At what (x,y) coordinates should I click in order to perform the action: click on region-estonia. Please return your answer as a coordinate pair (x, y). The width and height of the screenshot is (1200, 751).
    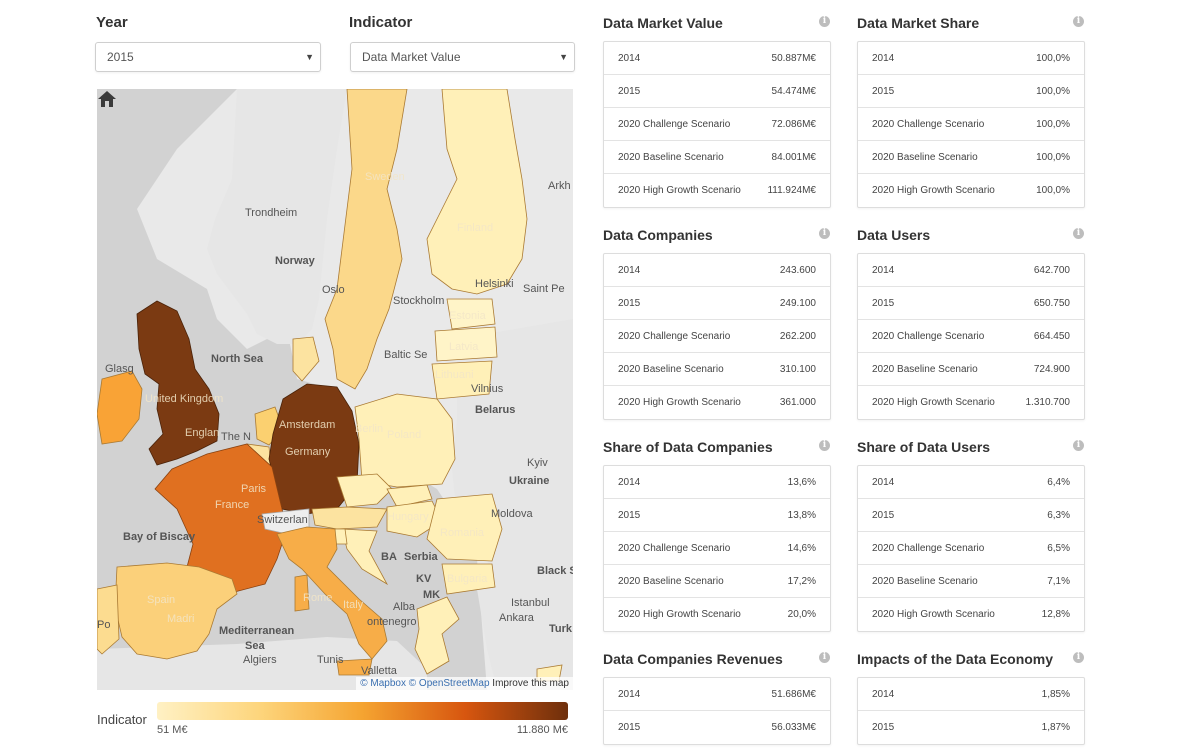
    Looking at the image, I should click on (471, 314).